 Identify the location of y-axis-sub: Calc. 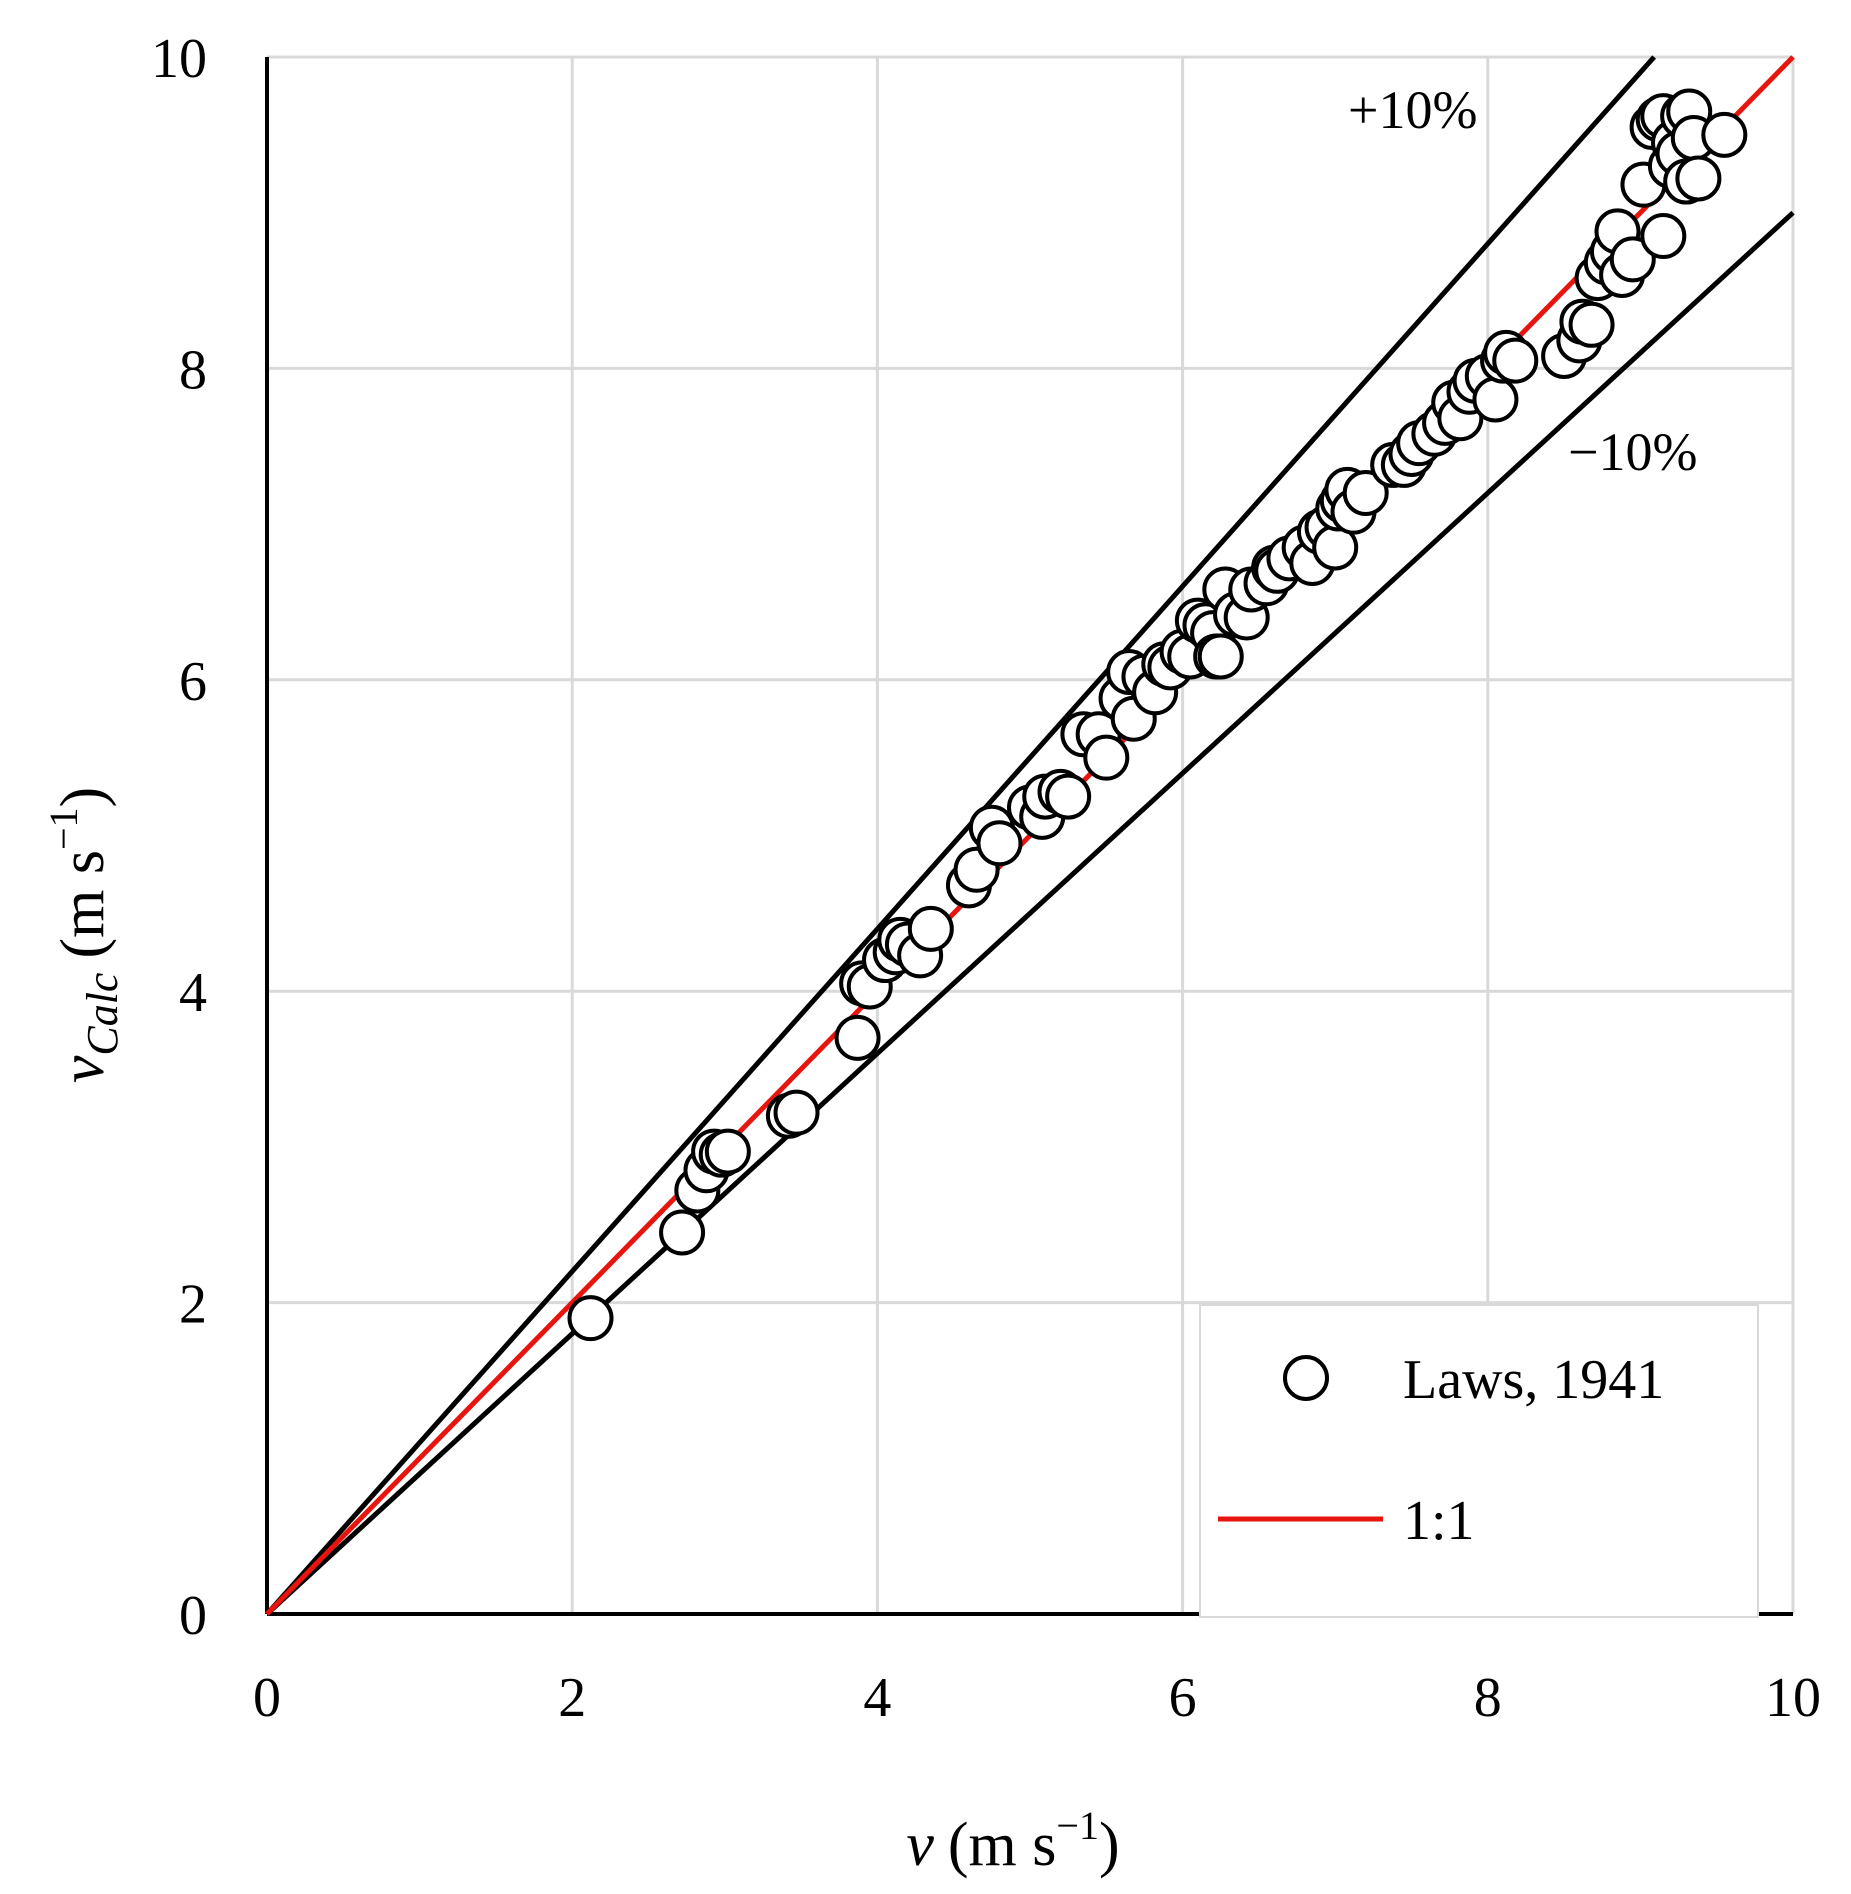
(102, 1014).